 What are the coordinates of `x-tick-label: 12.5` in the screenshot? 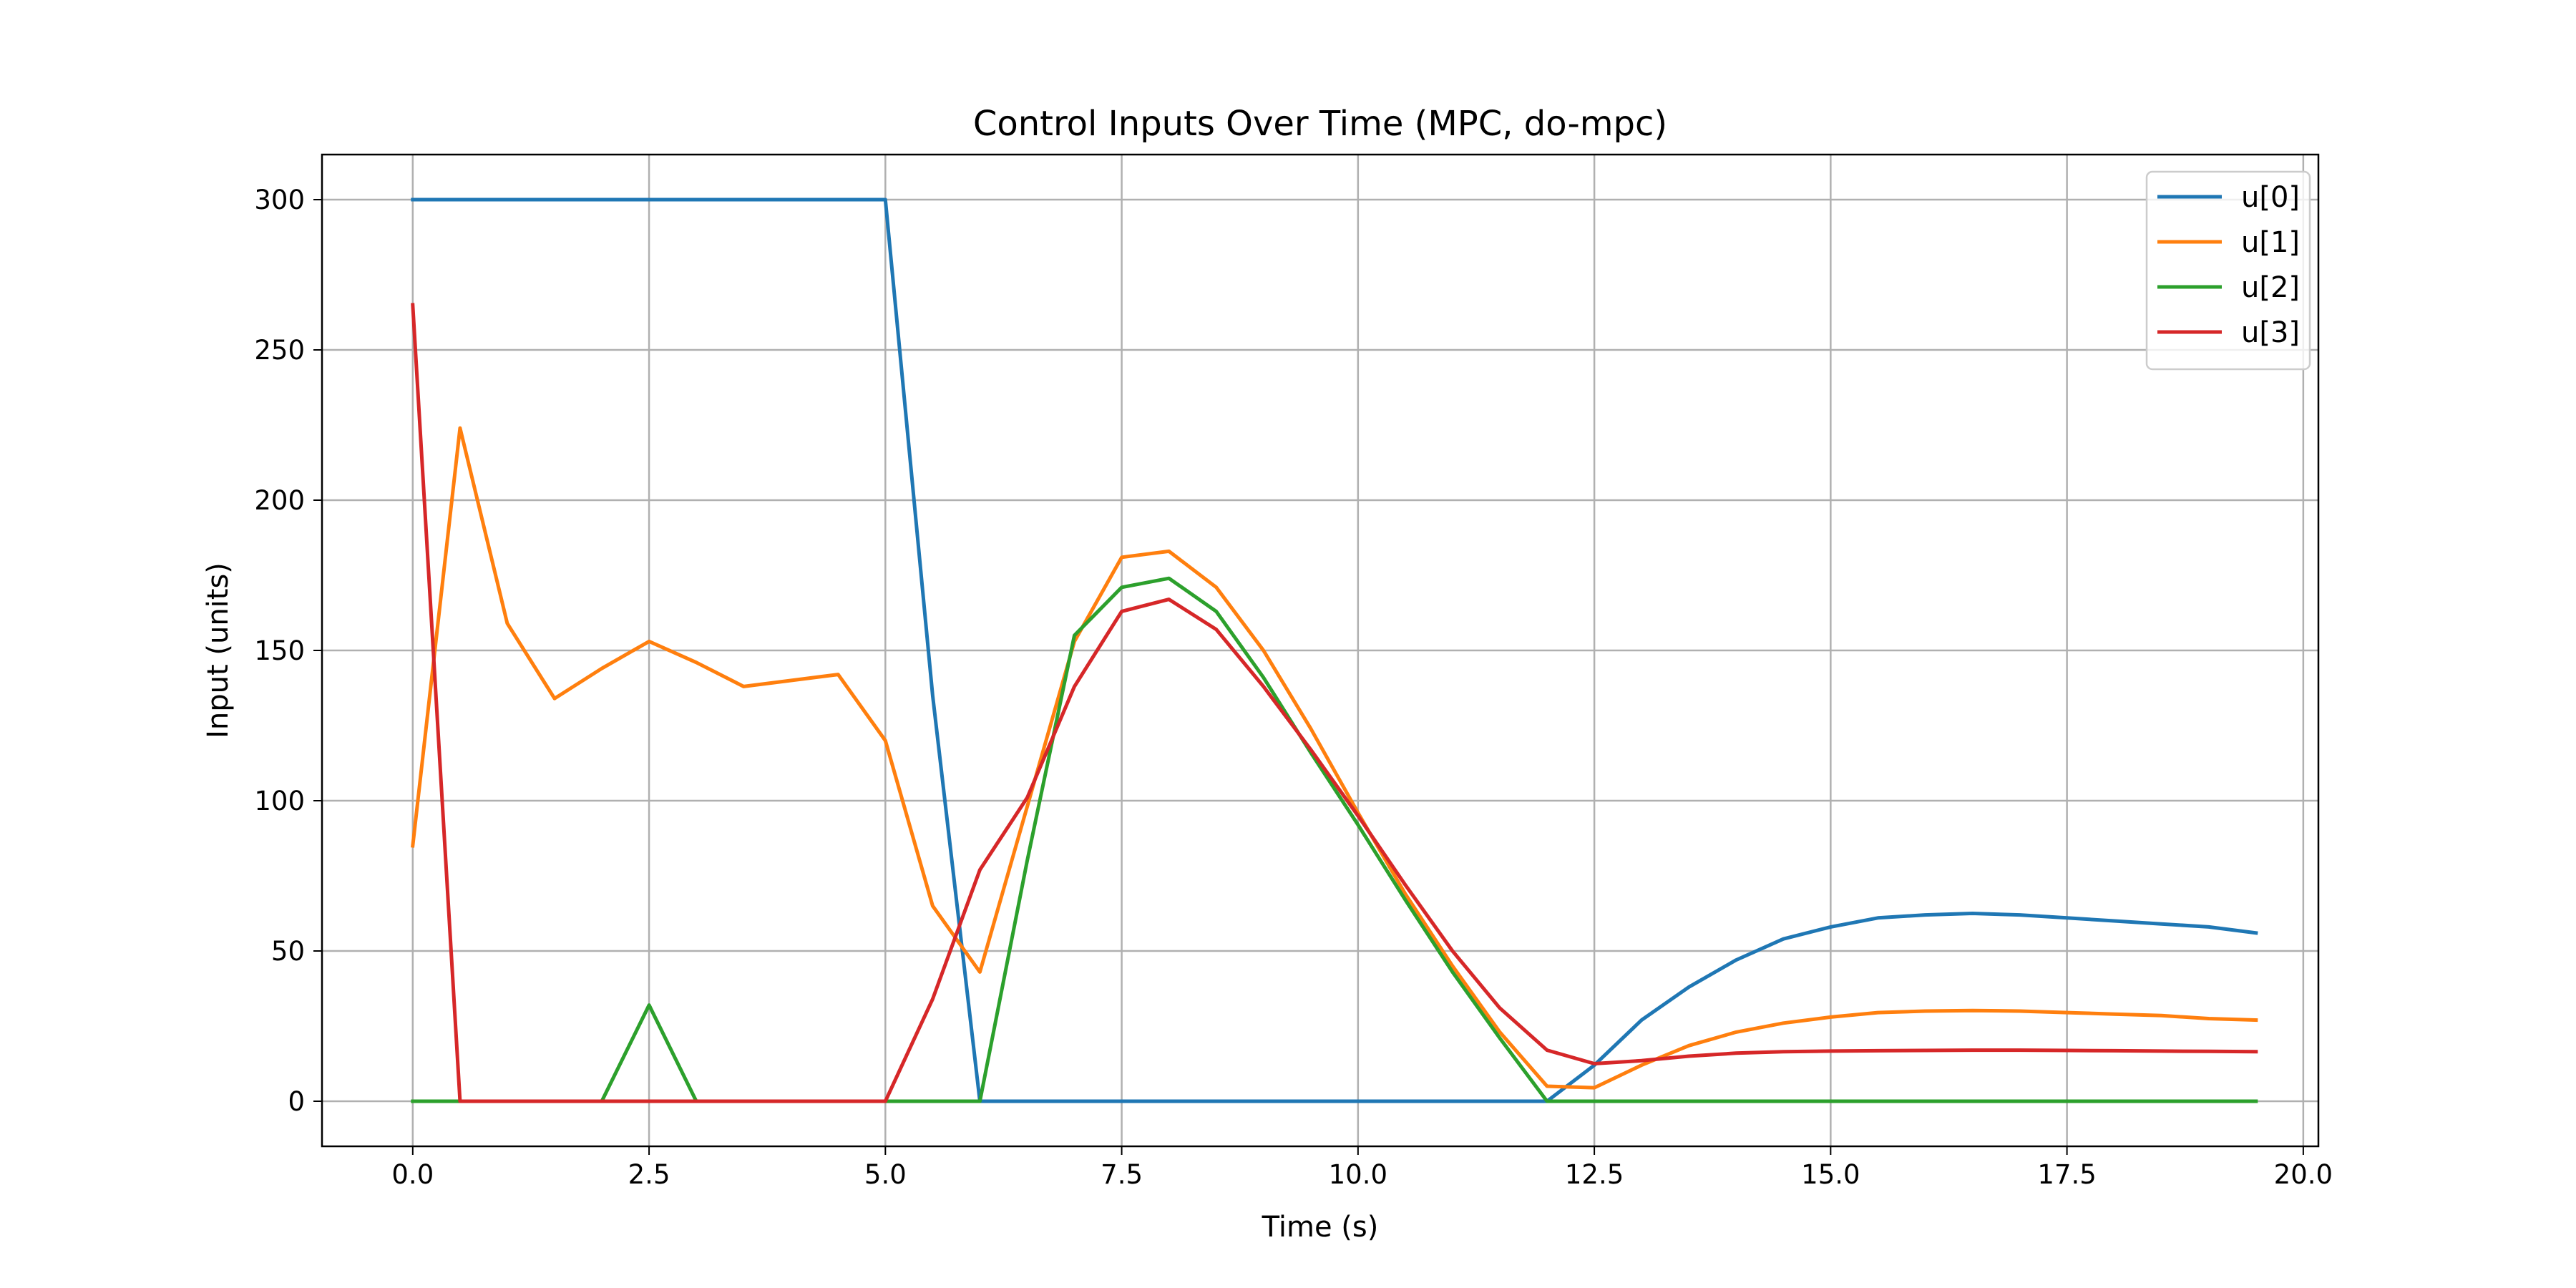 It's located at (1594, 1174).